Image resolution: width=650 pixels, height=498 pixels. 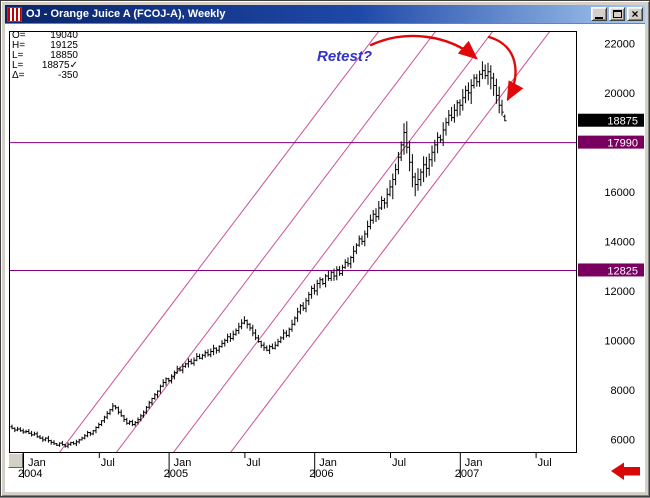 I want to click on quote-row: Δ= -350, so click(x=45, y=76).